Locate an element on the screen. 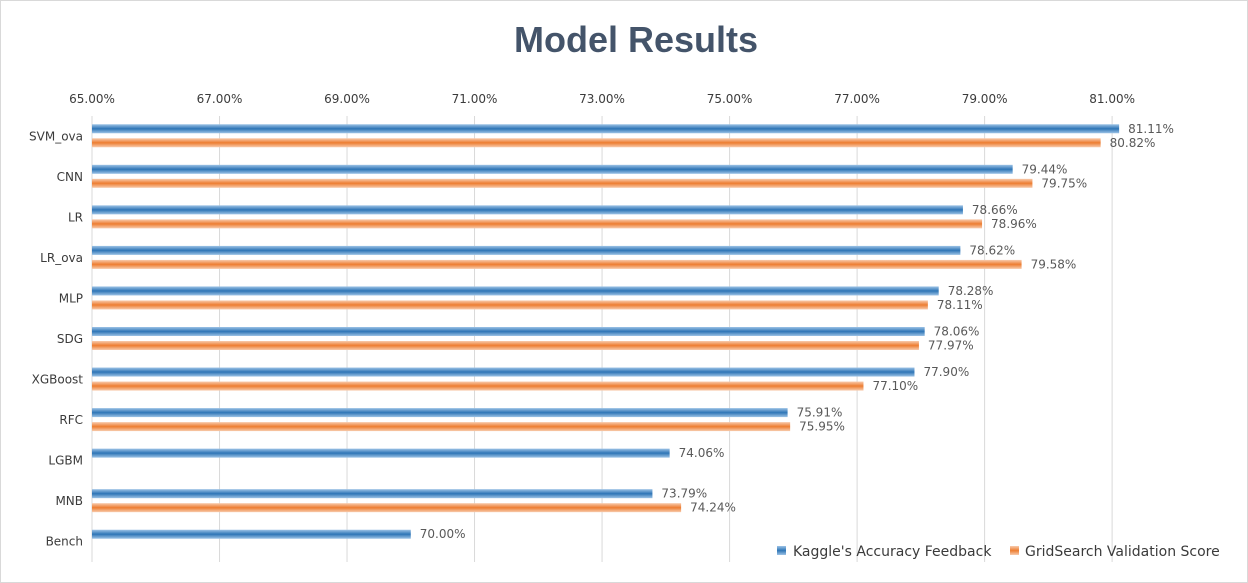  x-tick-label: 73.00% is located at coordinates (602, 99).